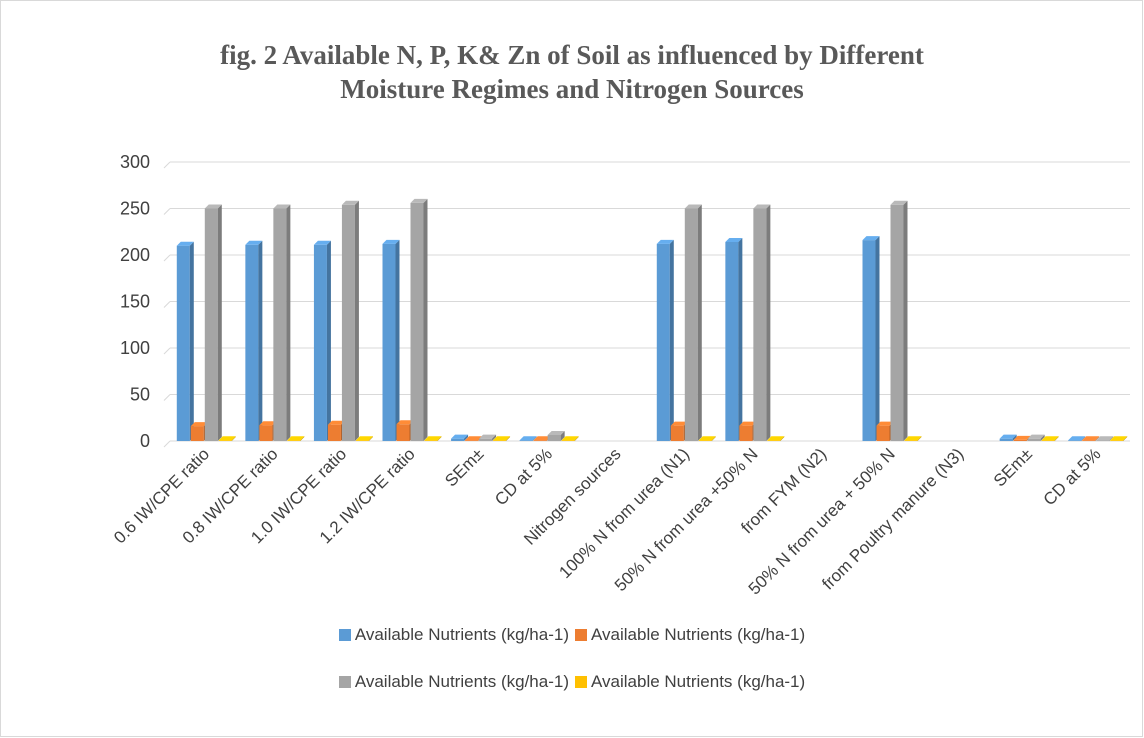  I want to click on legend-item-series-2: Available Nutrients (kg/ha-1), so click(690, 635).